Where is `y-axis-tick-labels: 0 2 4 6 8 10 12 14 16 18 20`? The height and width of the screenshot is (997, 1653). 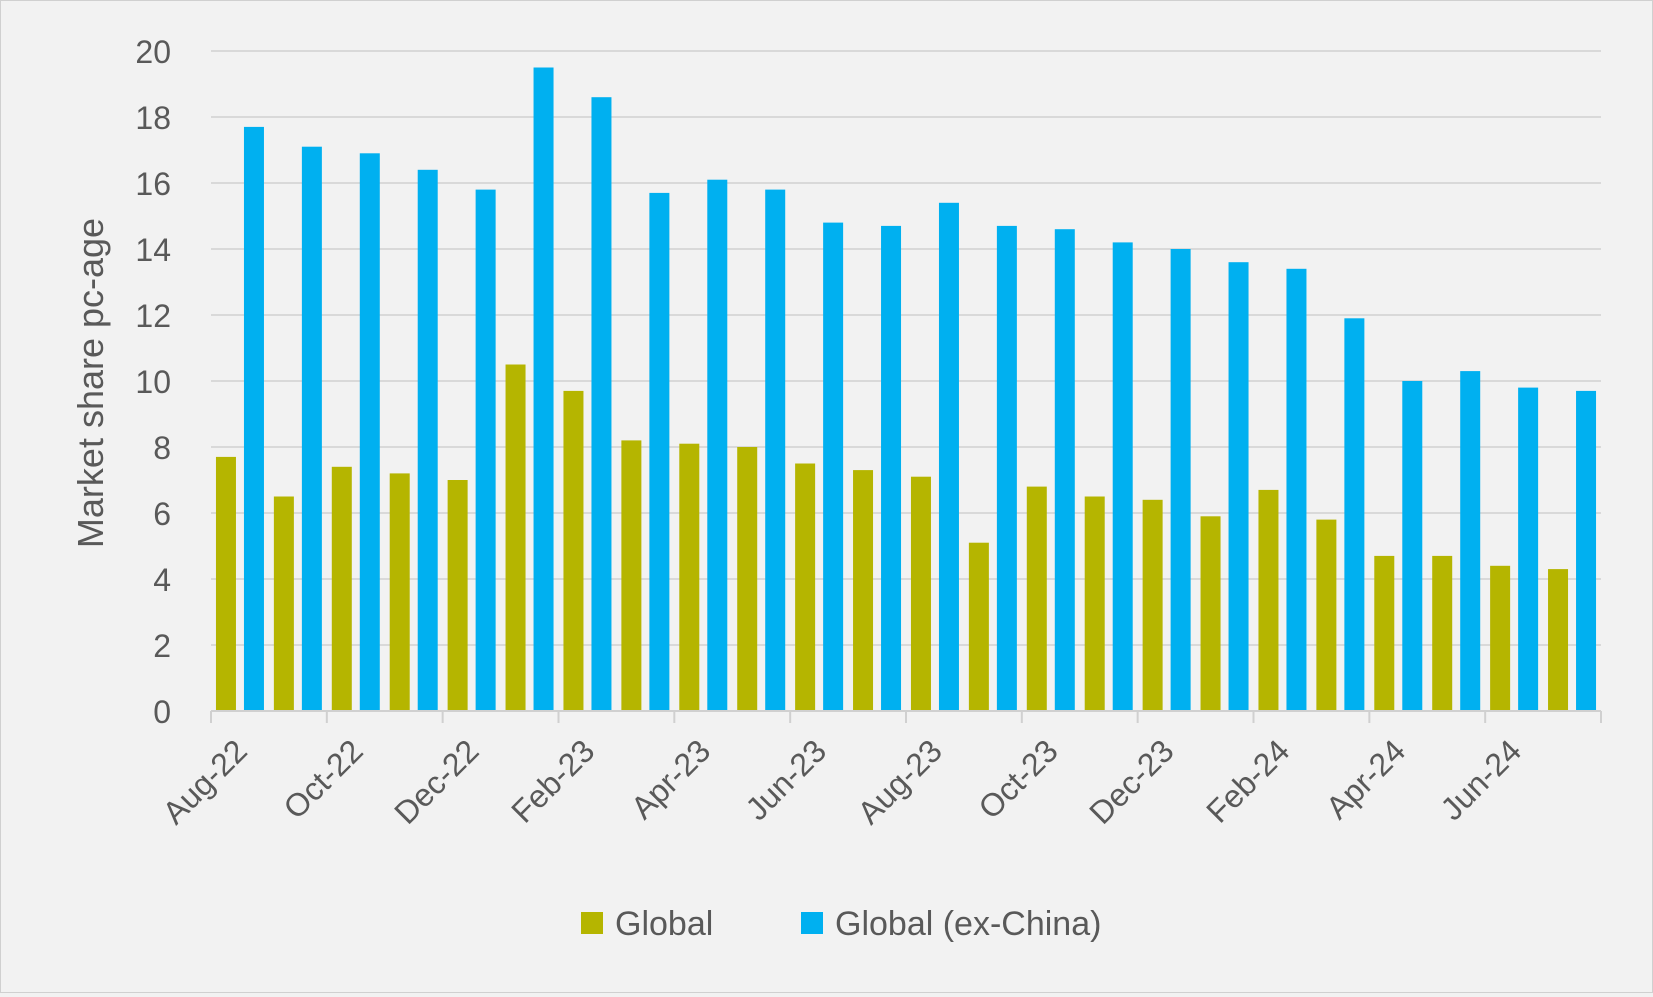 y-axis-tick-labels: 0 2 4 6 8 10 12 14 16 18 20 is located at coordinates (153, 382).